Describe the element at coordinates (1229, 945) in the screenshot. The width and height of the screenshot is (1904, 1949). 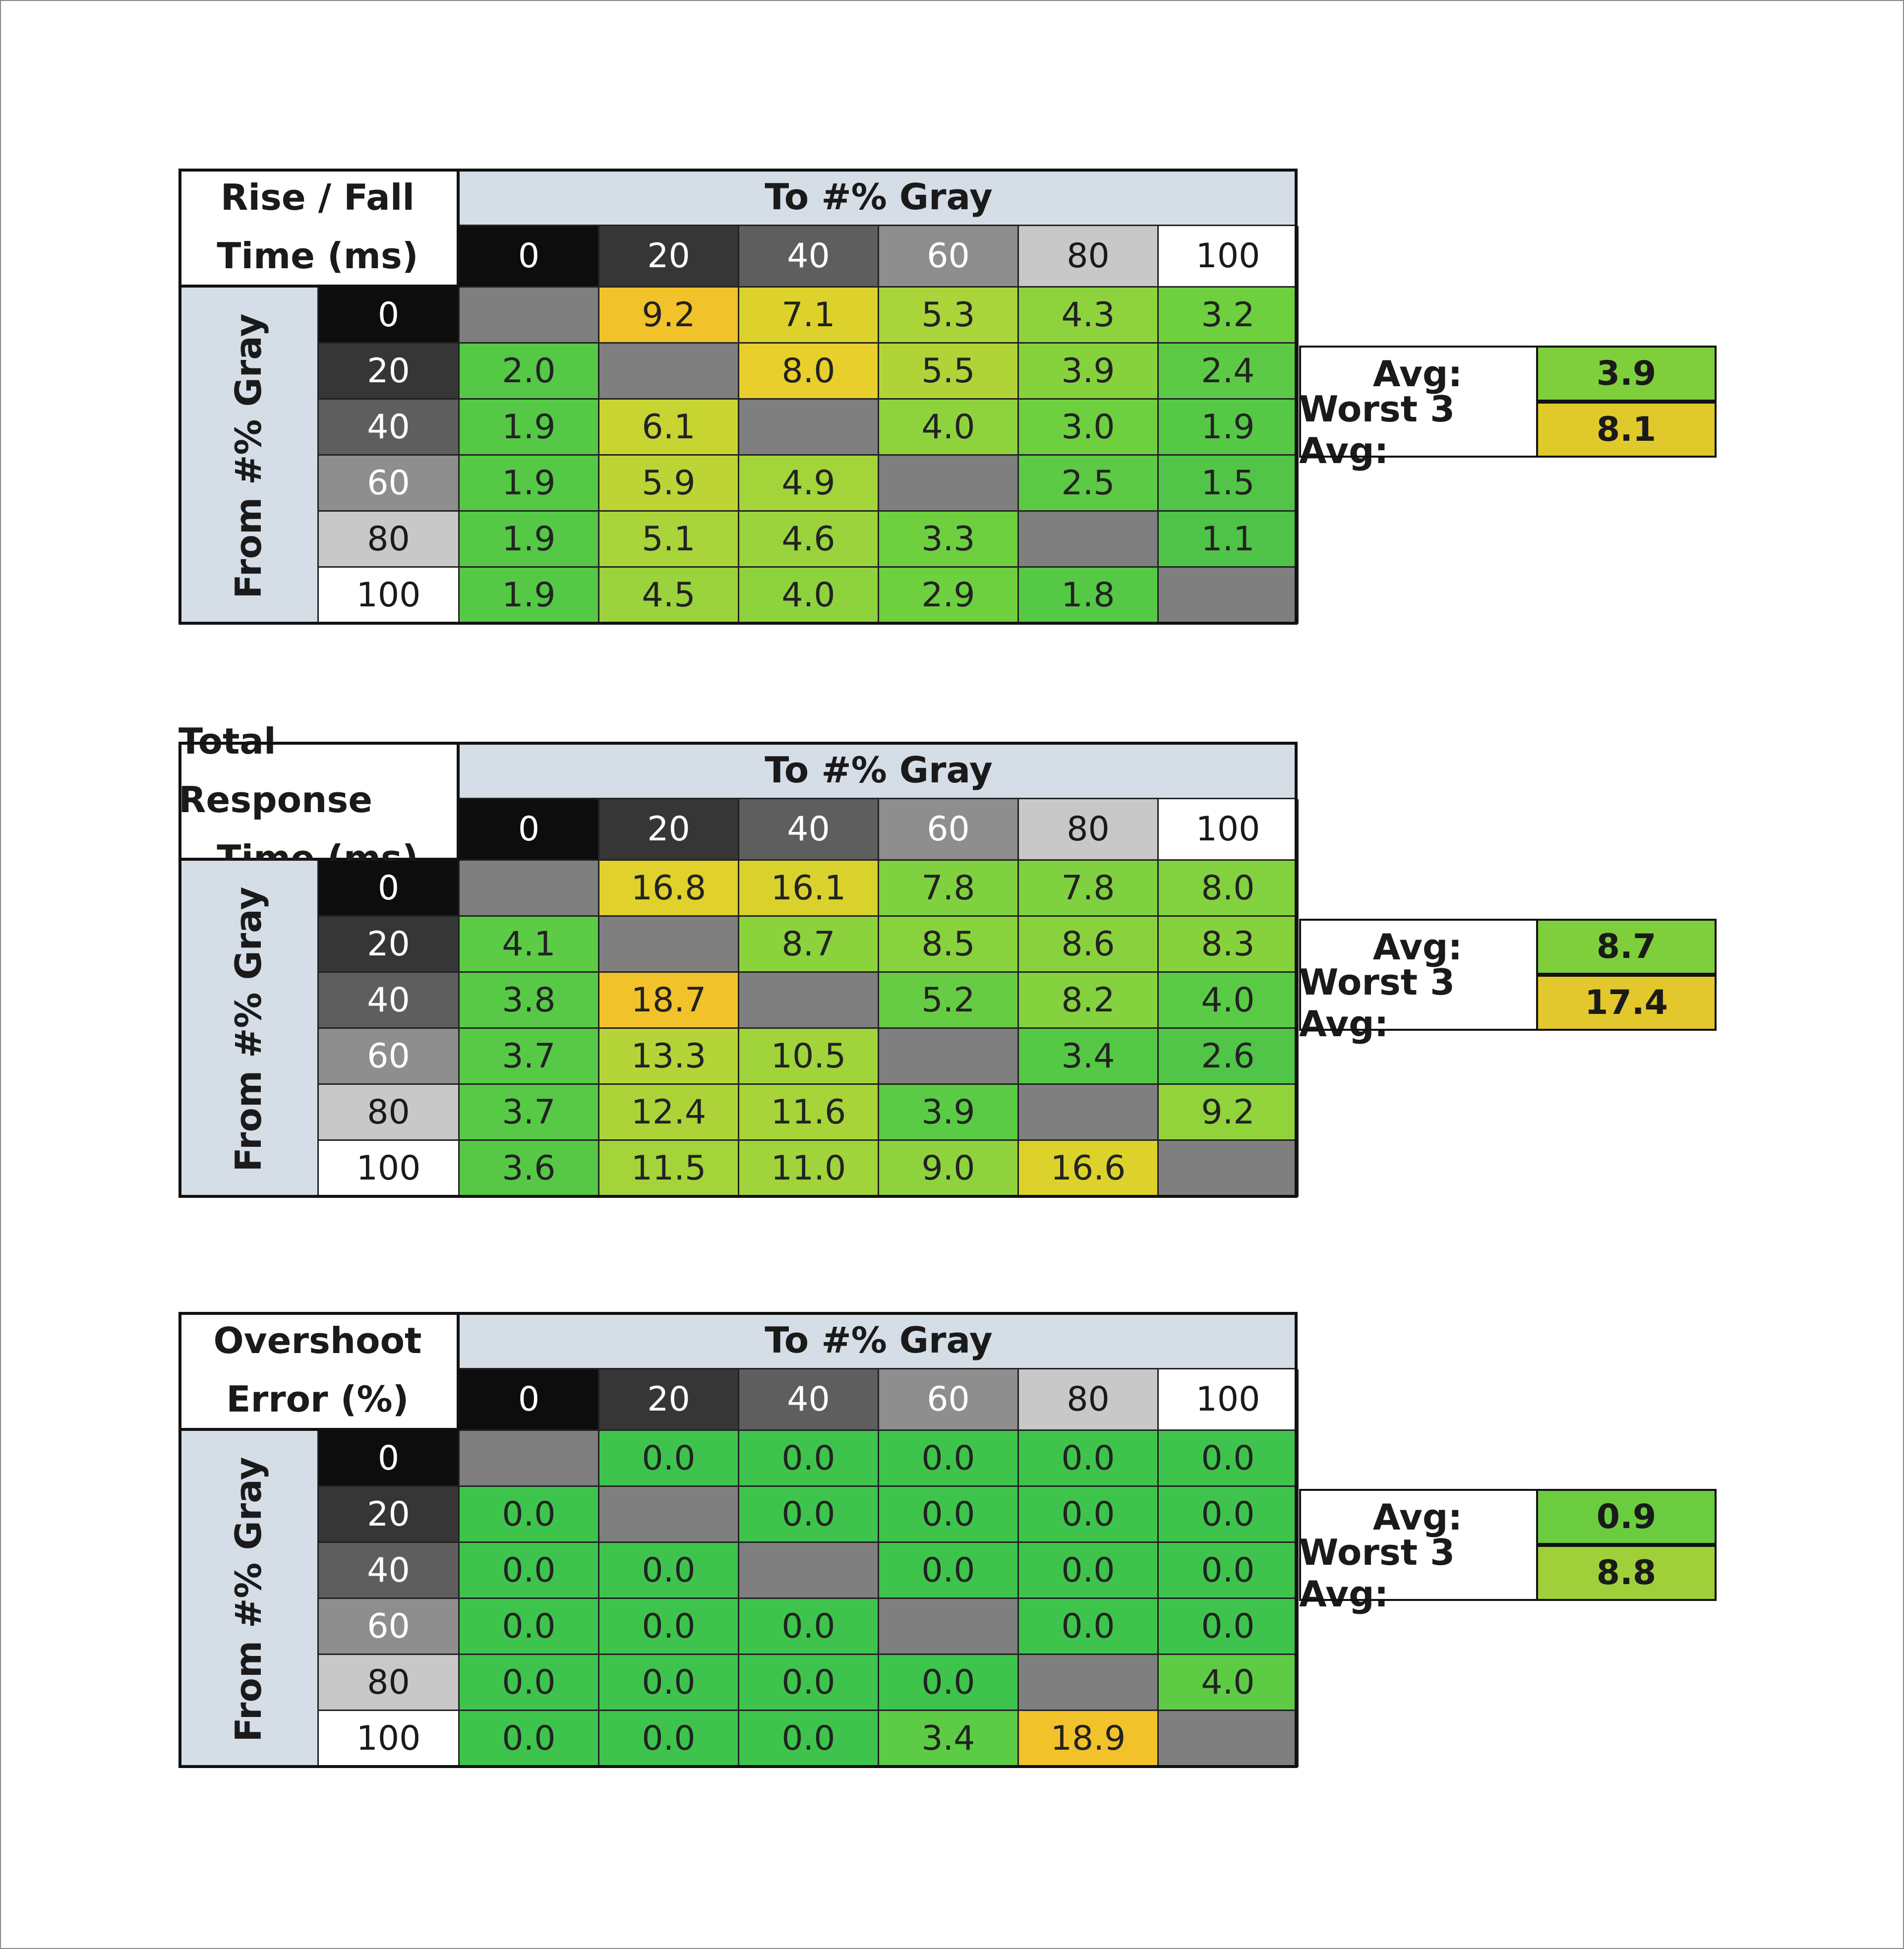
I see `heatmap-cell: 8.3` at that location.